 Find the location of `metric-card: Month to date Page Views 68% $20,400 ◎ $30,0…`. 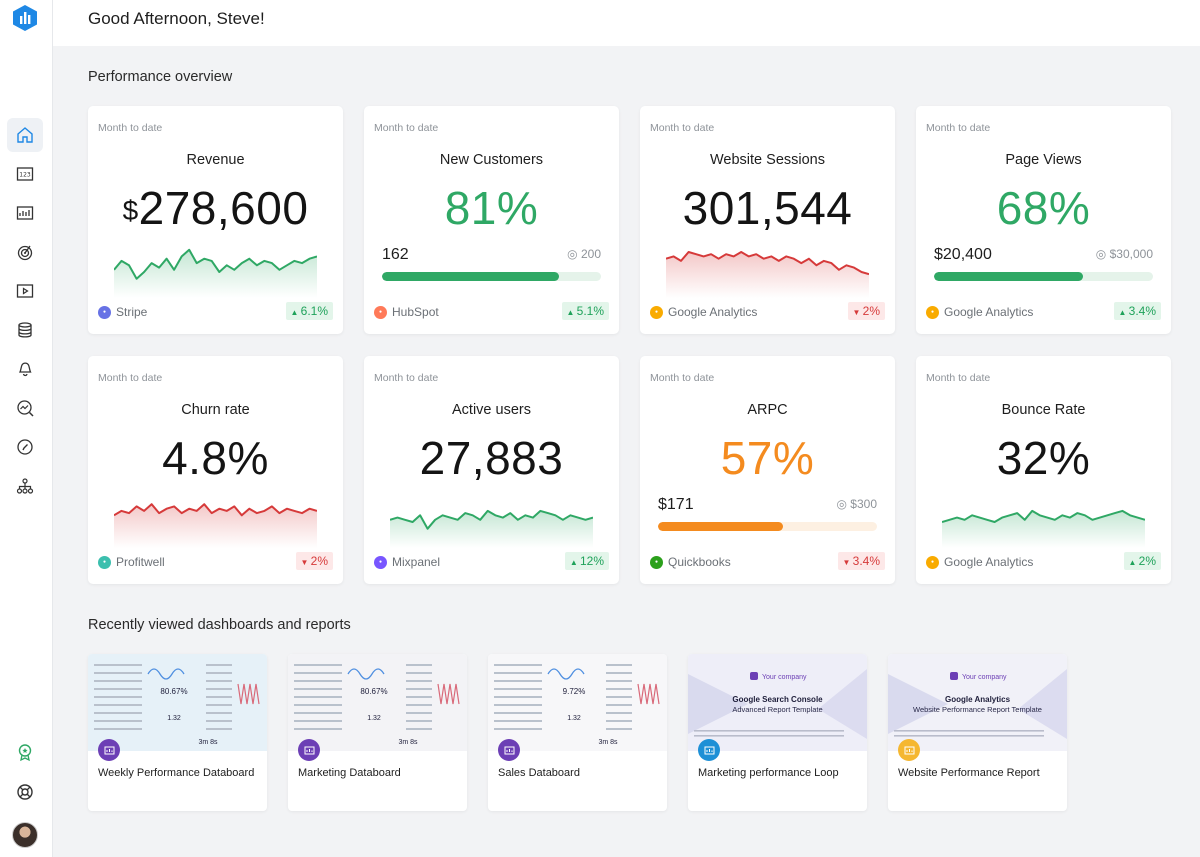

metric-card: Month to date Page Views 68% $20,400 ◎ $30,0… is located at coordinates (1043, 220).